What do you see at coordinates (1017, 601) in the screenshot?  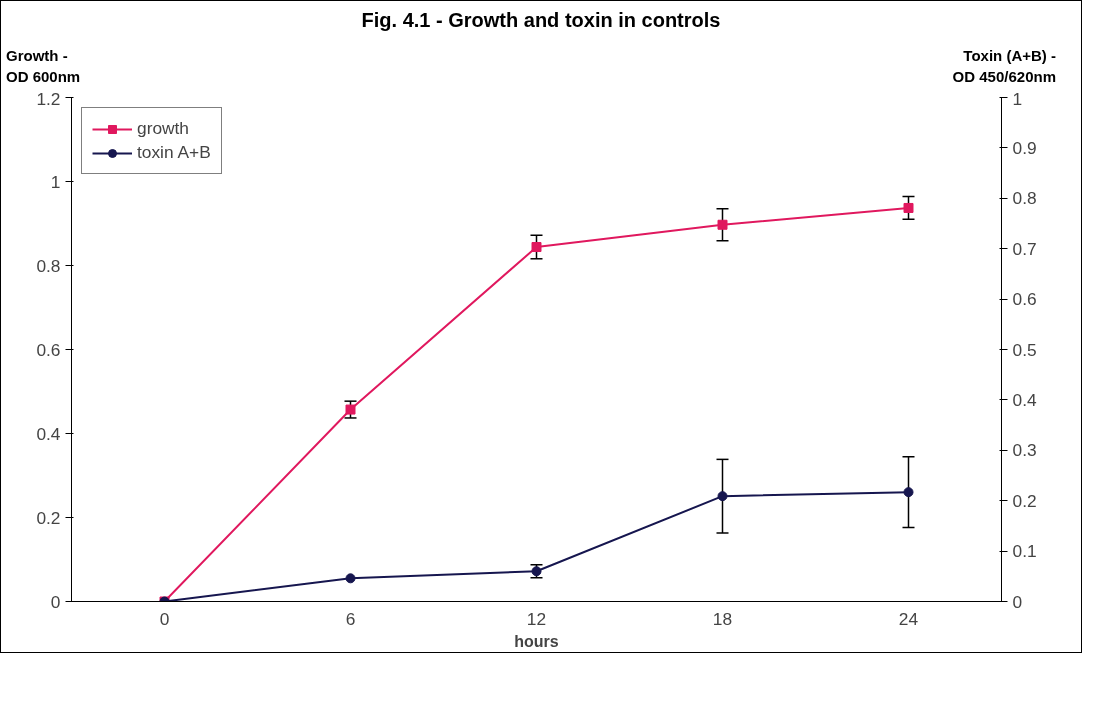 I see `y2-tick-label: 0` at bounding box center [1017, 601].